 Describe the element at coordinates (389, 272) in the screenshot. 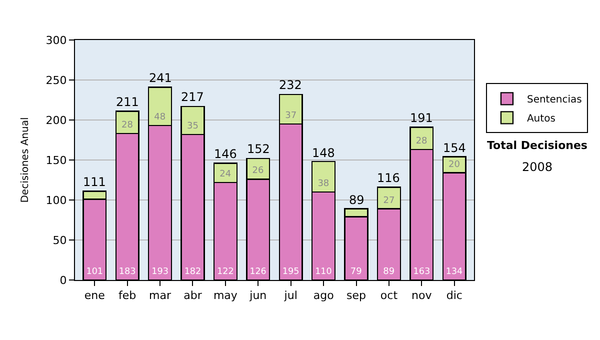

I see `data-label: 89` at that location.